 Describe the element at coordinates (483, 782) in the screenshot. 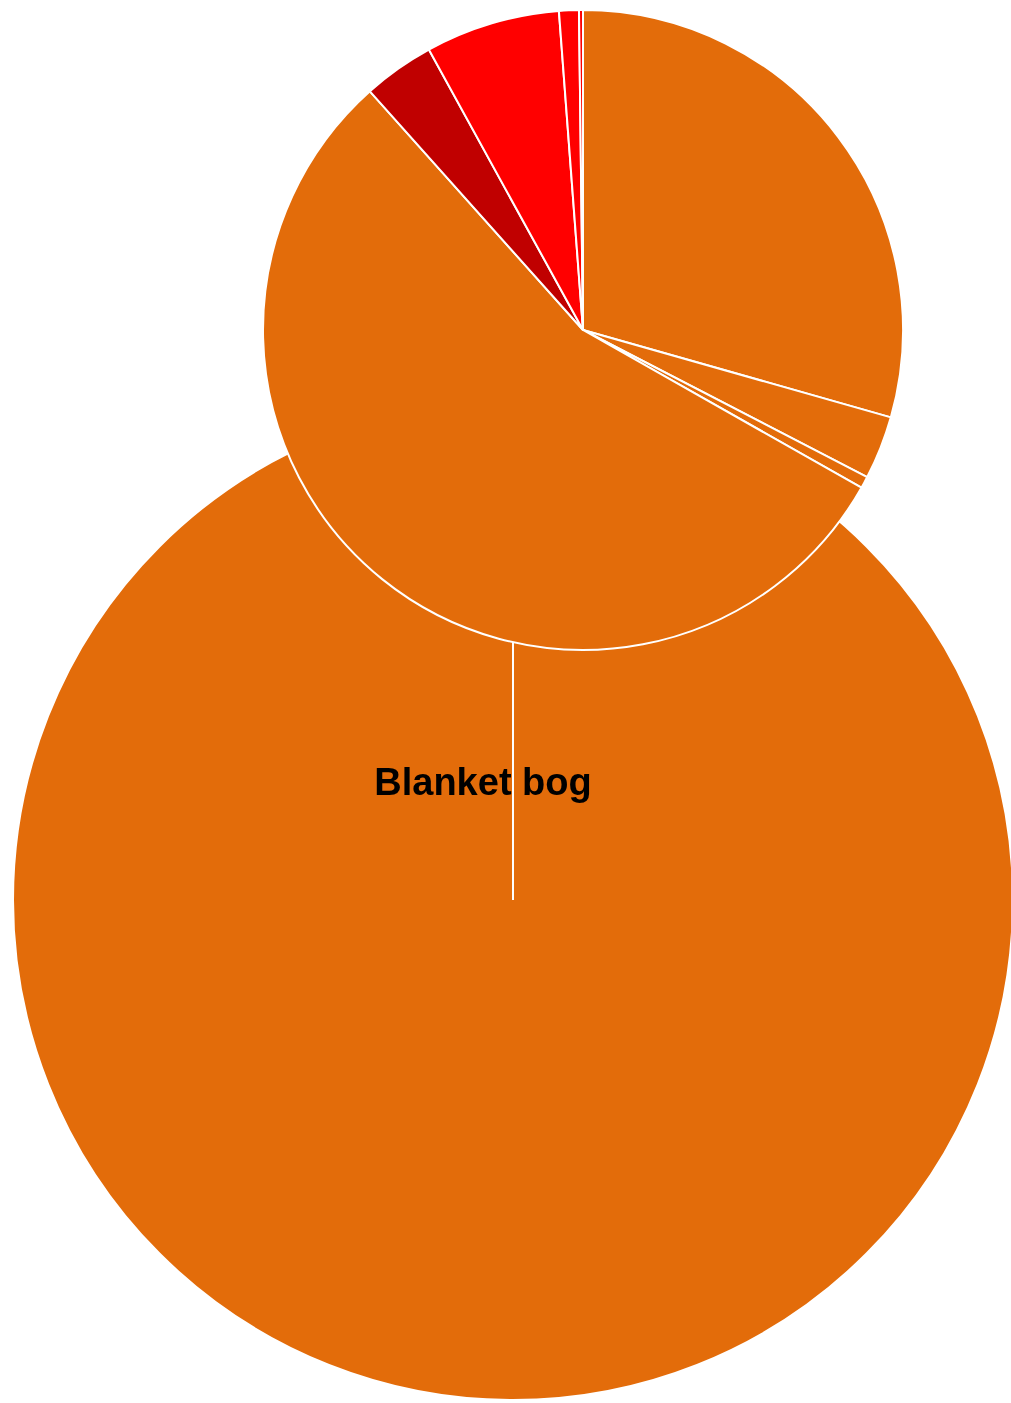

I see `slice-label: Blanket bog` at that location.